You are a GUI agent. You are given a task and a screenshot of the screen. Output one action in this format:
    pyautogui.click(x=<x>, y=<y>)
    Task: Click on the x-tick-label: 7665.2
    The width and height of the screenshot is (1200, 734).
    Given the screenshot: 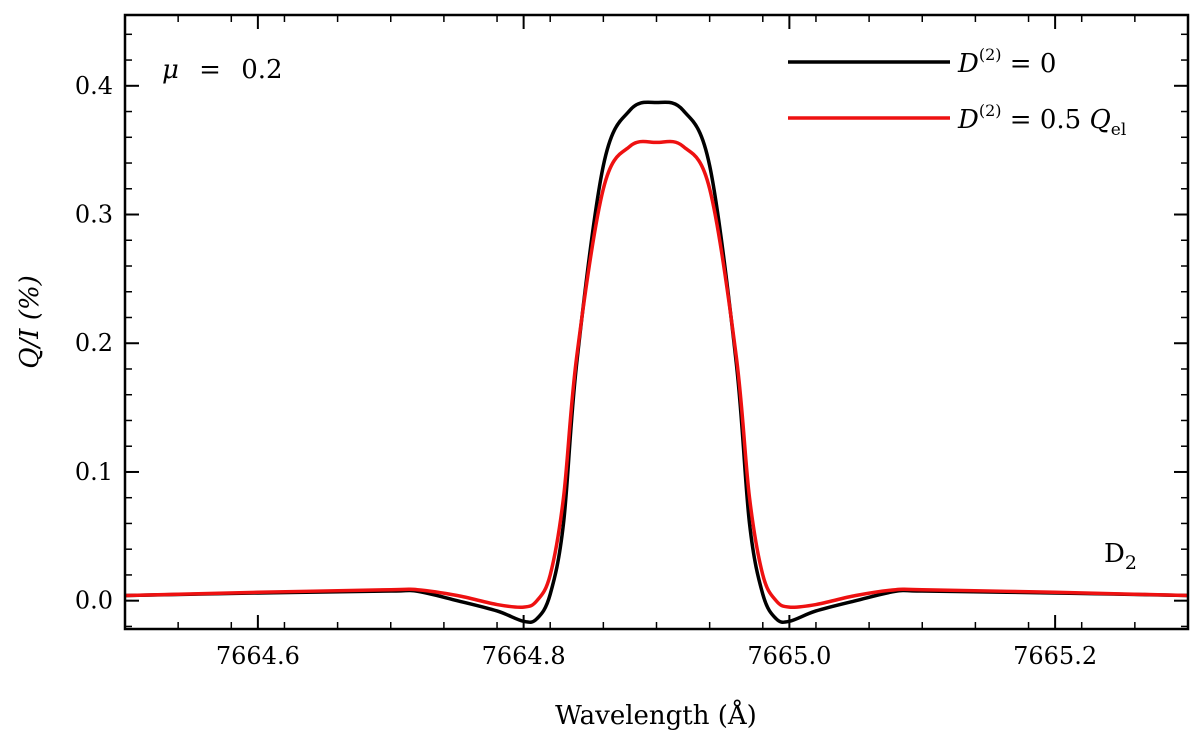 What is the action you would take?
    pyautogui.click(x=1055, y=656)
    